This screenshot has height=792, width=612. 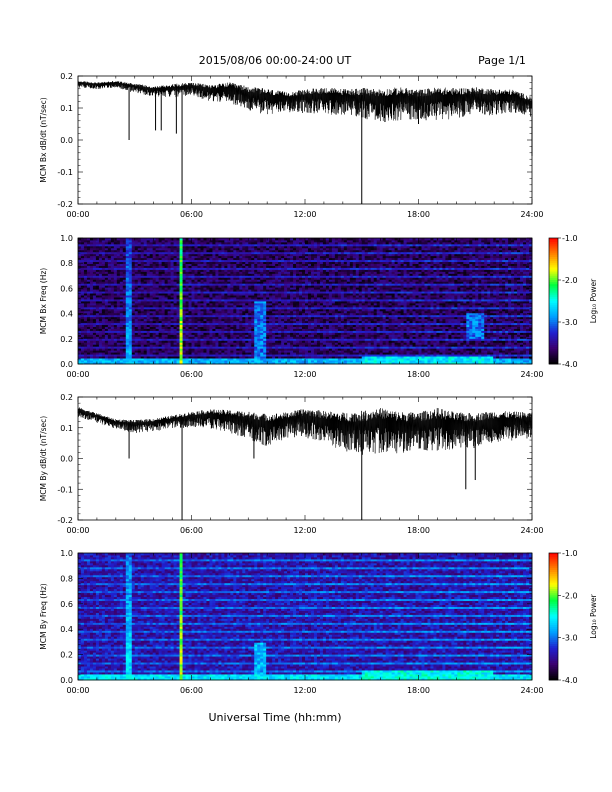 What do you see at coordinates (502, 60) in the screenshot?
I see `page-indicator: Page 1/1` at bounding box center [502, 60].